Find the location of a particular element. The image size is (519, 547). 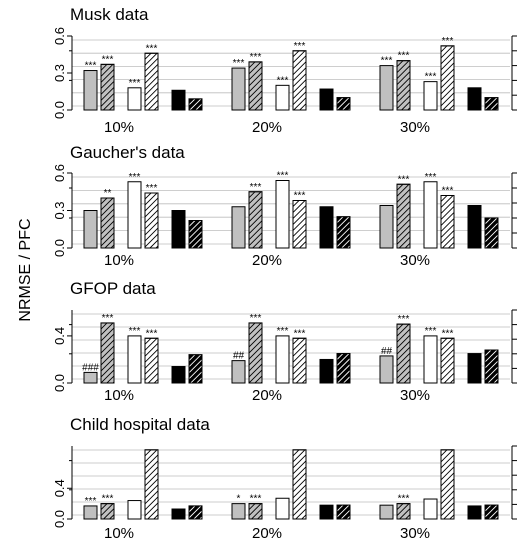

panel-title: Musk data is located at coordinates (109, 14).